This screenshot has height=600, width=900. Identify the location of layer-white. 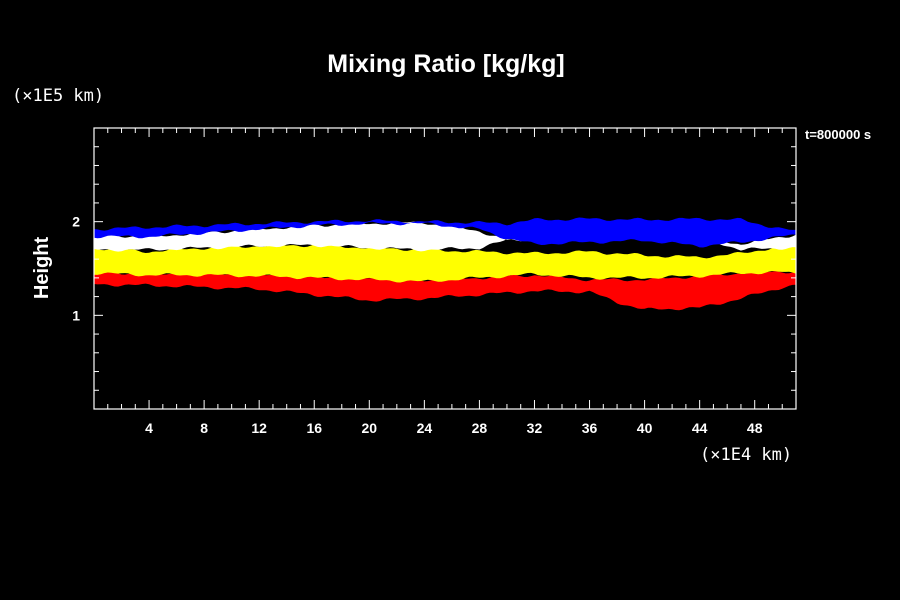
(445, 236).